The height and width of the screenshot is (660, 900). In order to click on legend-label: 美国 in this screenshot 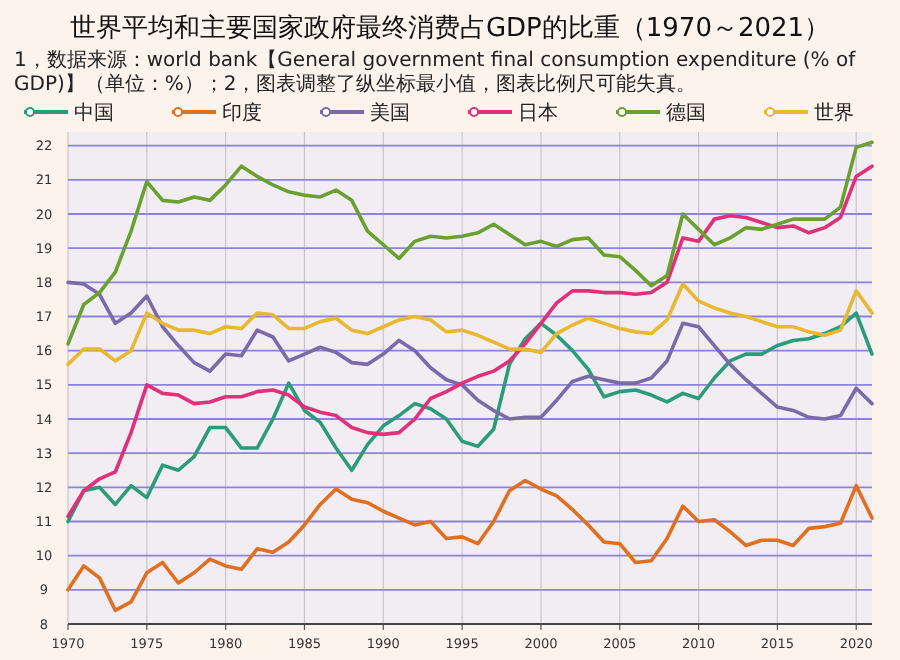, I will do `click(390, 113)`.